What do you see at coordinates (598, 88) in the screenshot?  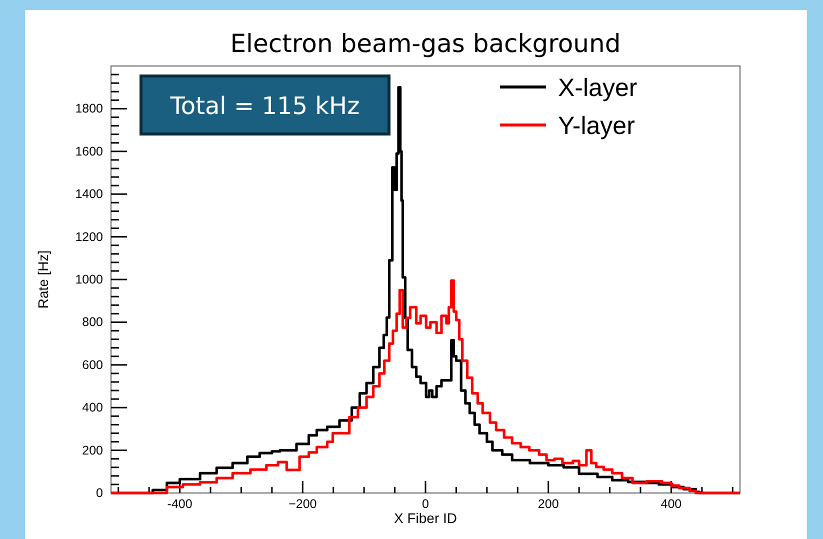 I see `legend-label: X-layer` at bounding box center [598, 88].